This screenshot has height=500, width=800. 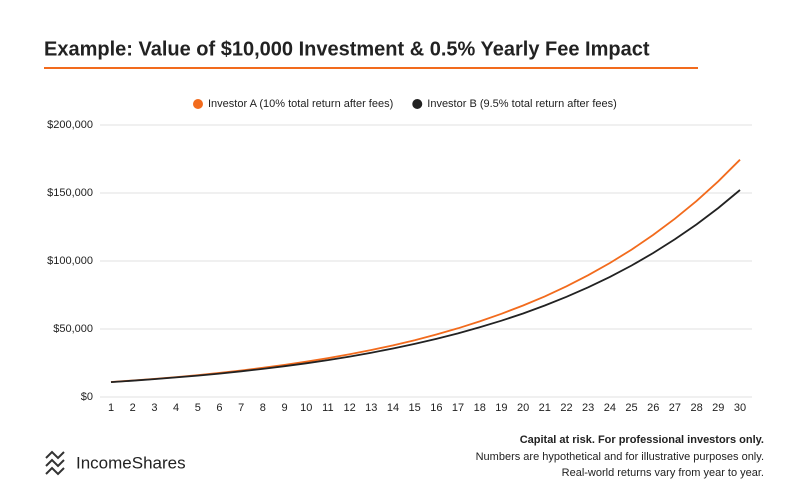 I want to click on brand-logo, so click(x=55, y=463).